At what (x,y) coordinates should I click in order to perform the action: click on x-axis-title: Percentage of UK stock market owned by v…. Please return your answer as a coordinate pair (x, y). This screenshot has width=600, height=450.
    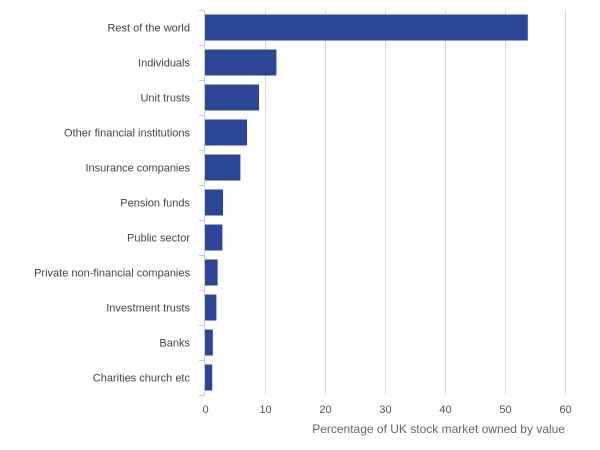
    Looking at the image, I should click on (438, 429).